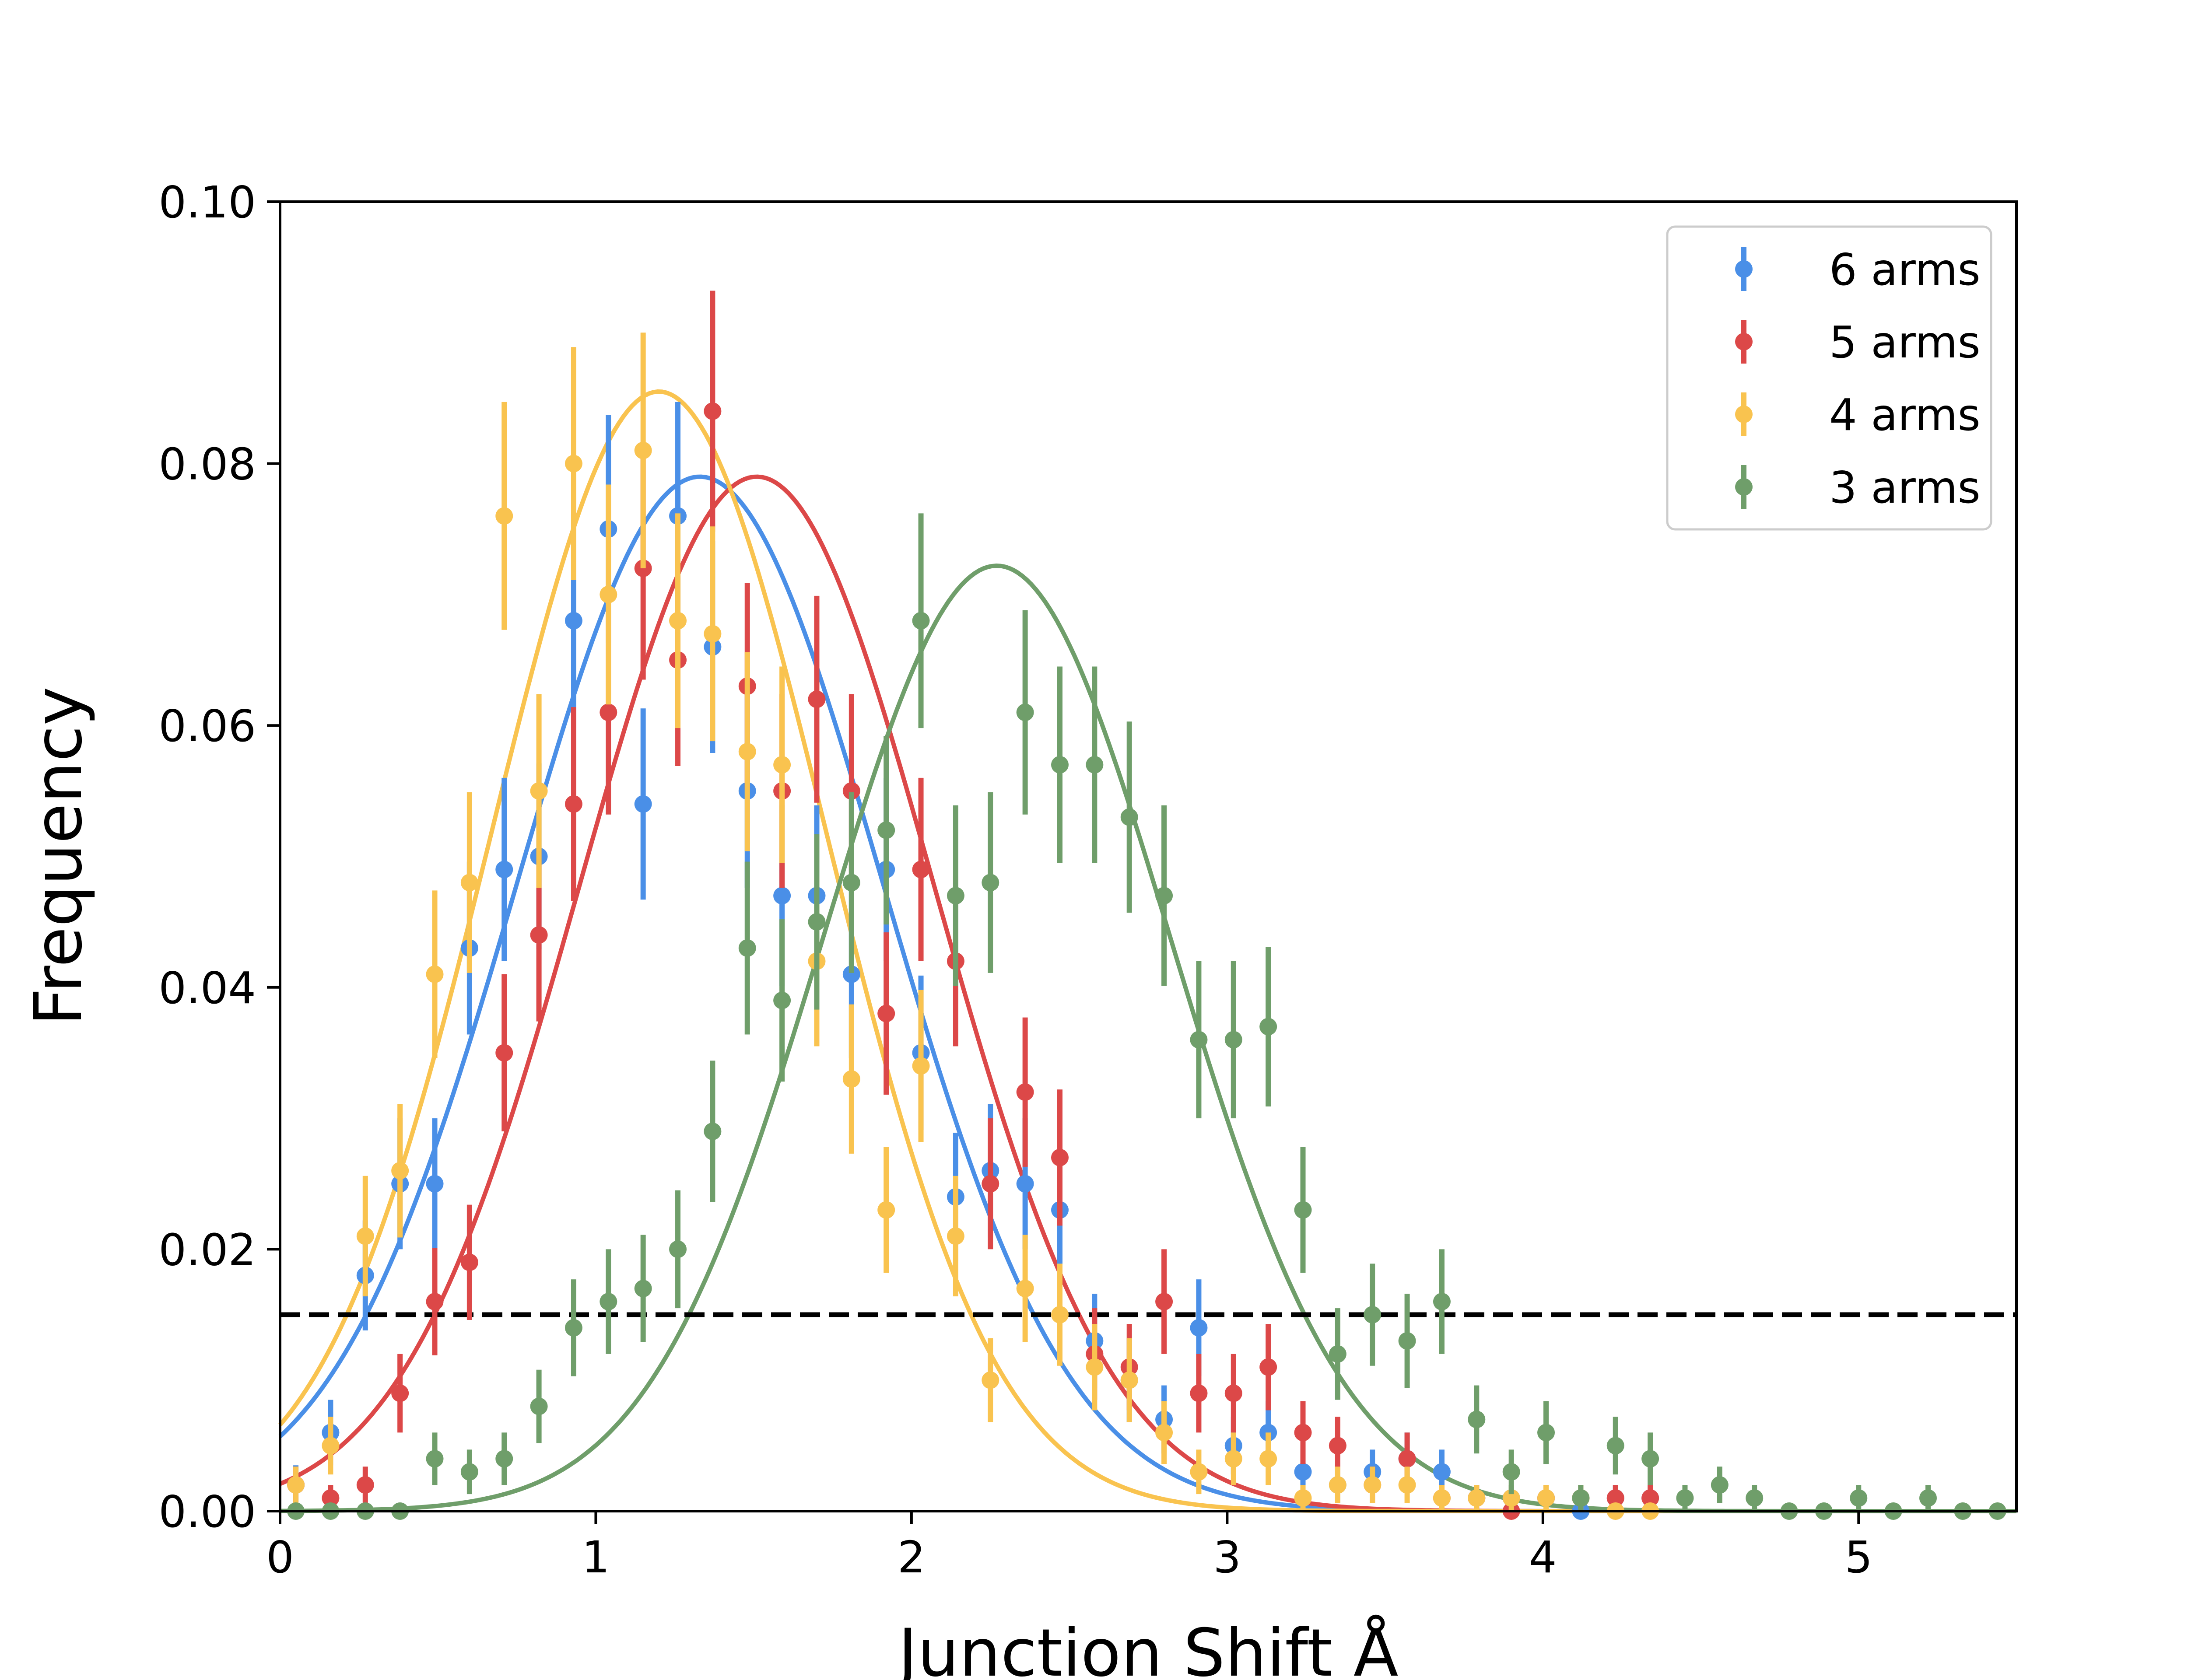 This screenshot has width=2188, height=1680. I want to click on x-tick-label: 2, so click(912, 1557).